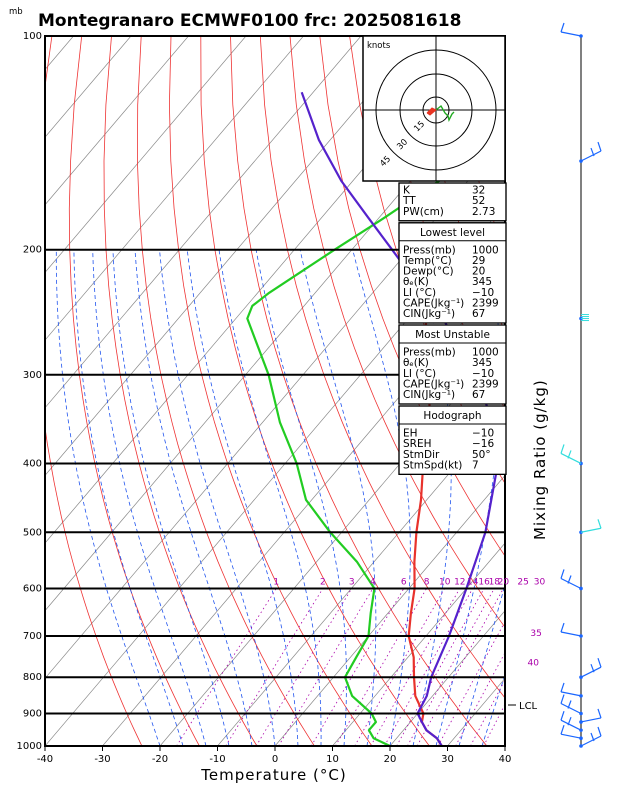 The image size is (618, 804). Describe the element at coordinates (276, 583) in the screenshot. I see `mixing-ratio-label: 1` at that location.